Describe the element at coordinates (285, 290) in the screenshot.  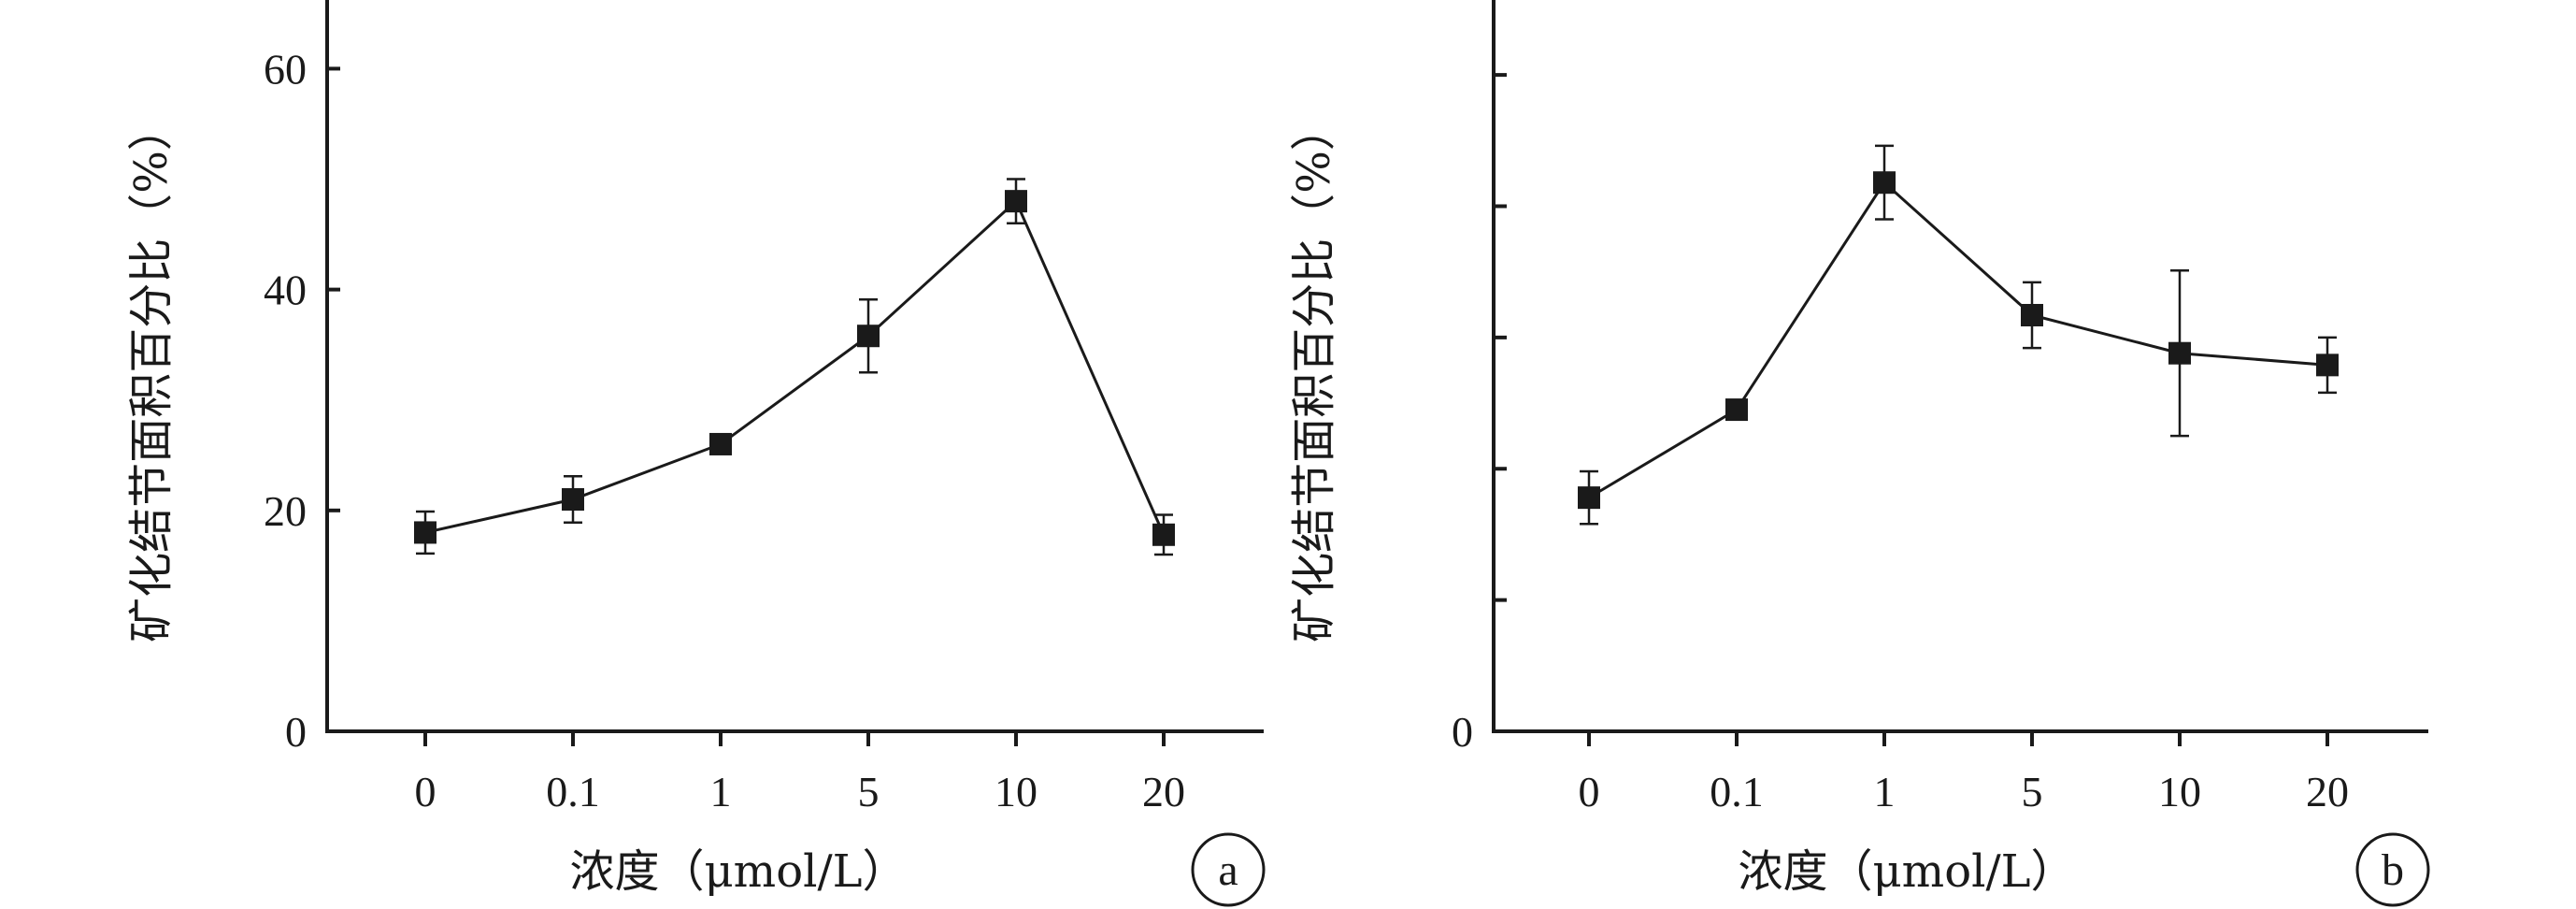
I see `y-tick-label: 40` at that location.